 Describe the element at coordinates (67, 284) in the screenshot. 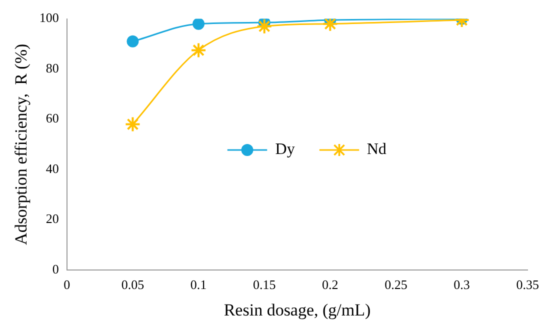

I see `x-tick-label: 0` at that location.